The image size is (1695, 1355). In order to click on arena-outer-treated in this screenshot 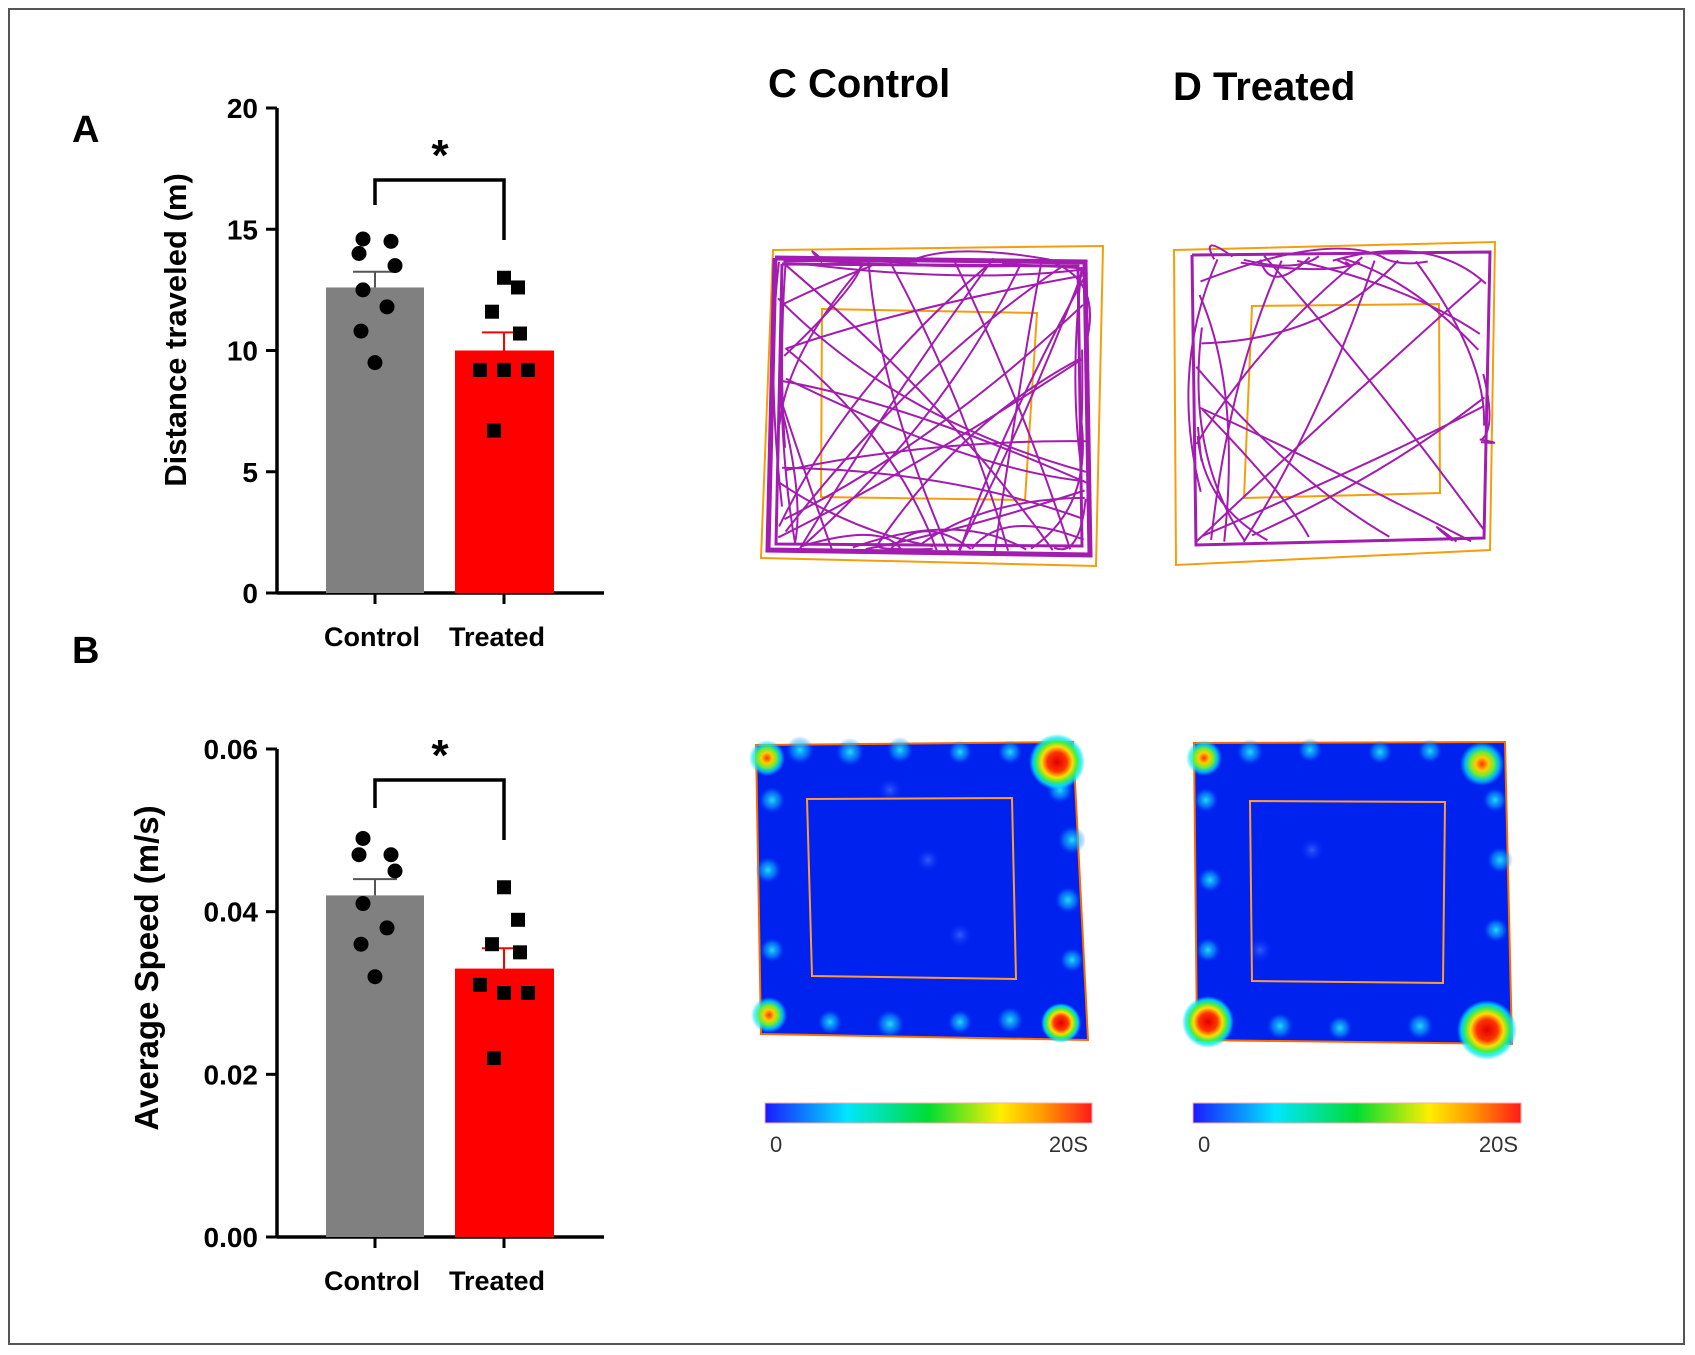, I will do `click(1334, 403)`.